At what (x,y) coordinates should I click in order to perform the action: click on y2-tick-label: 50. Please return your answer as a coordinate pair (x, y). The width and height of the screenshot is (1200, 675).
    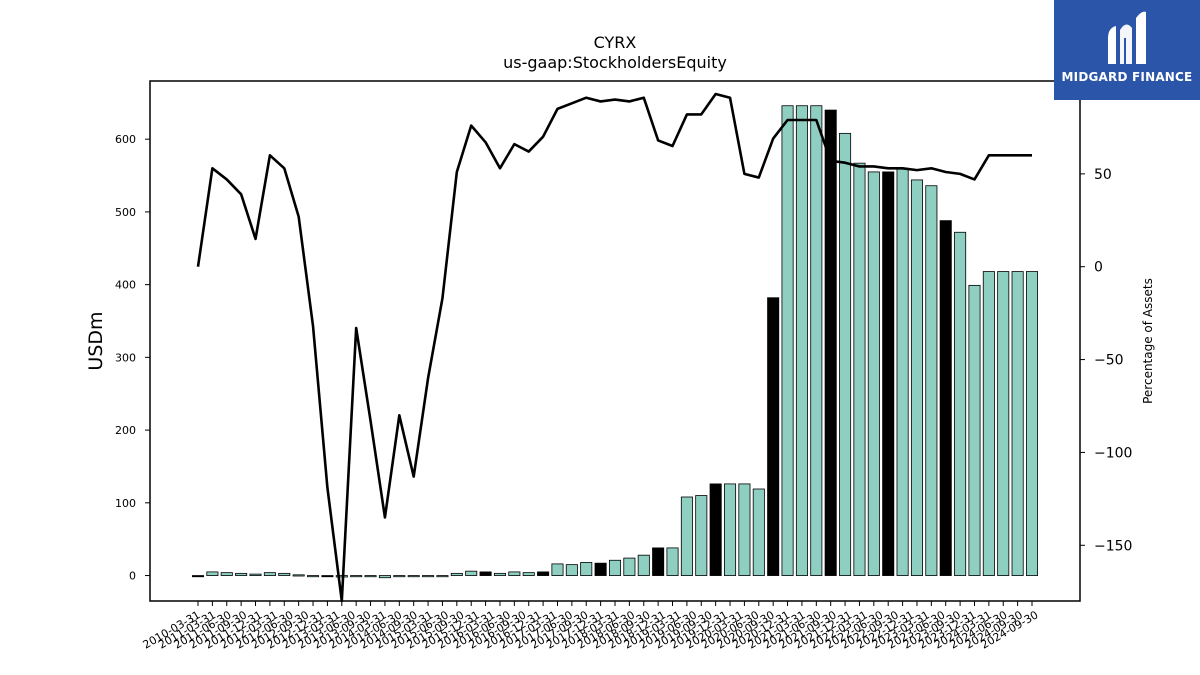
    Looking at the image, I should click on (1103, 175).